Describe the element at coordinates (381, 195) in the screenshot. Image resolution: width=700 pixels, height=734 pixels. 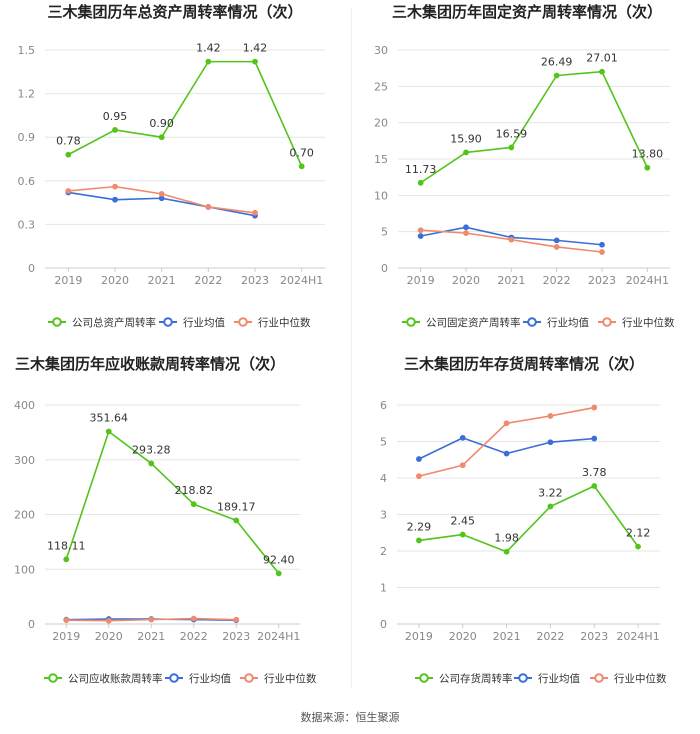
I see `y-tick-label: 10` at that location.